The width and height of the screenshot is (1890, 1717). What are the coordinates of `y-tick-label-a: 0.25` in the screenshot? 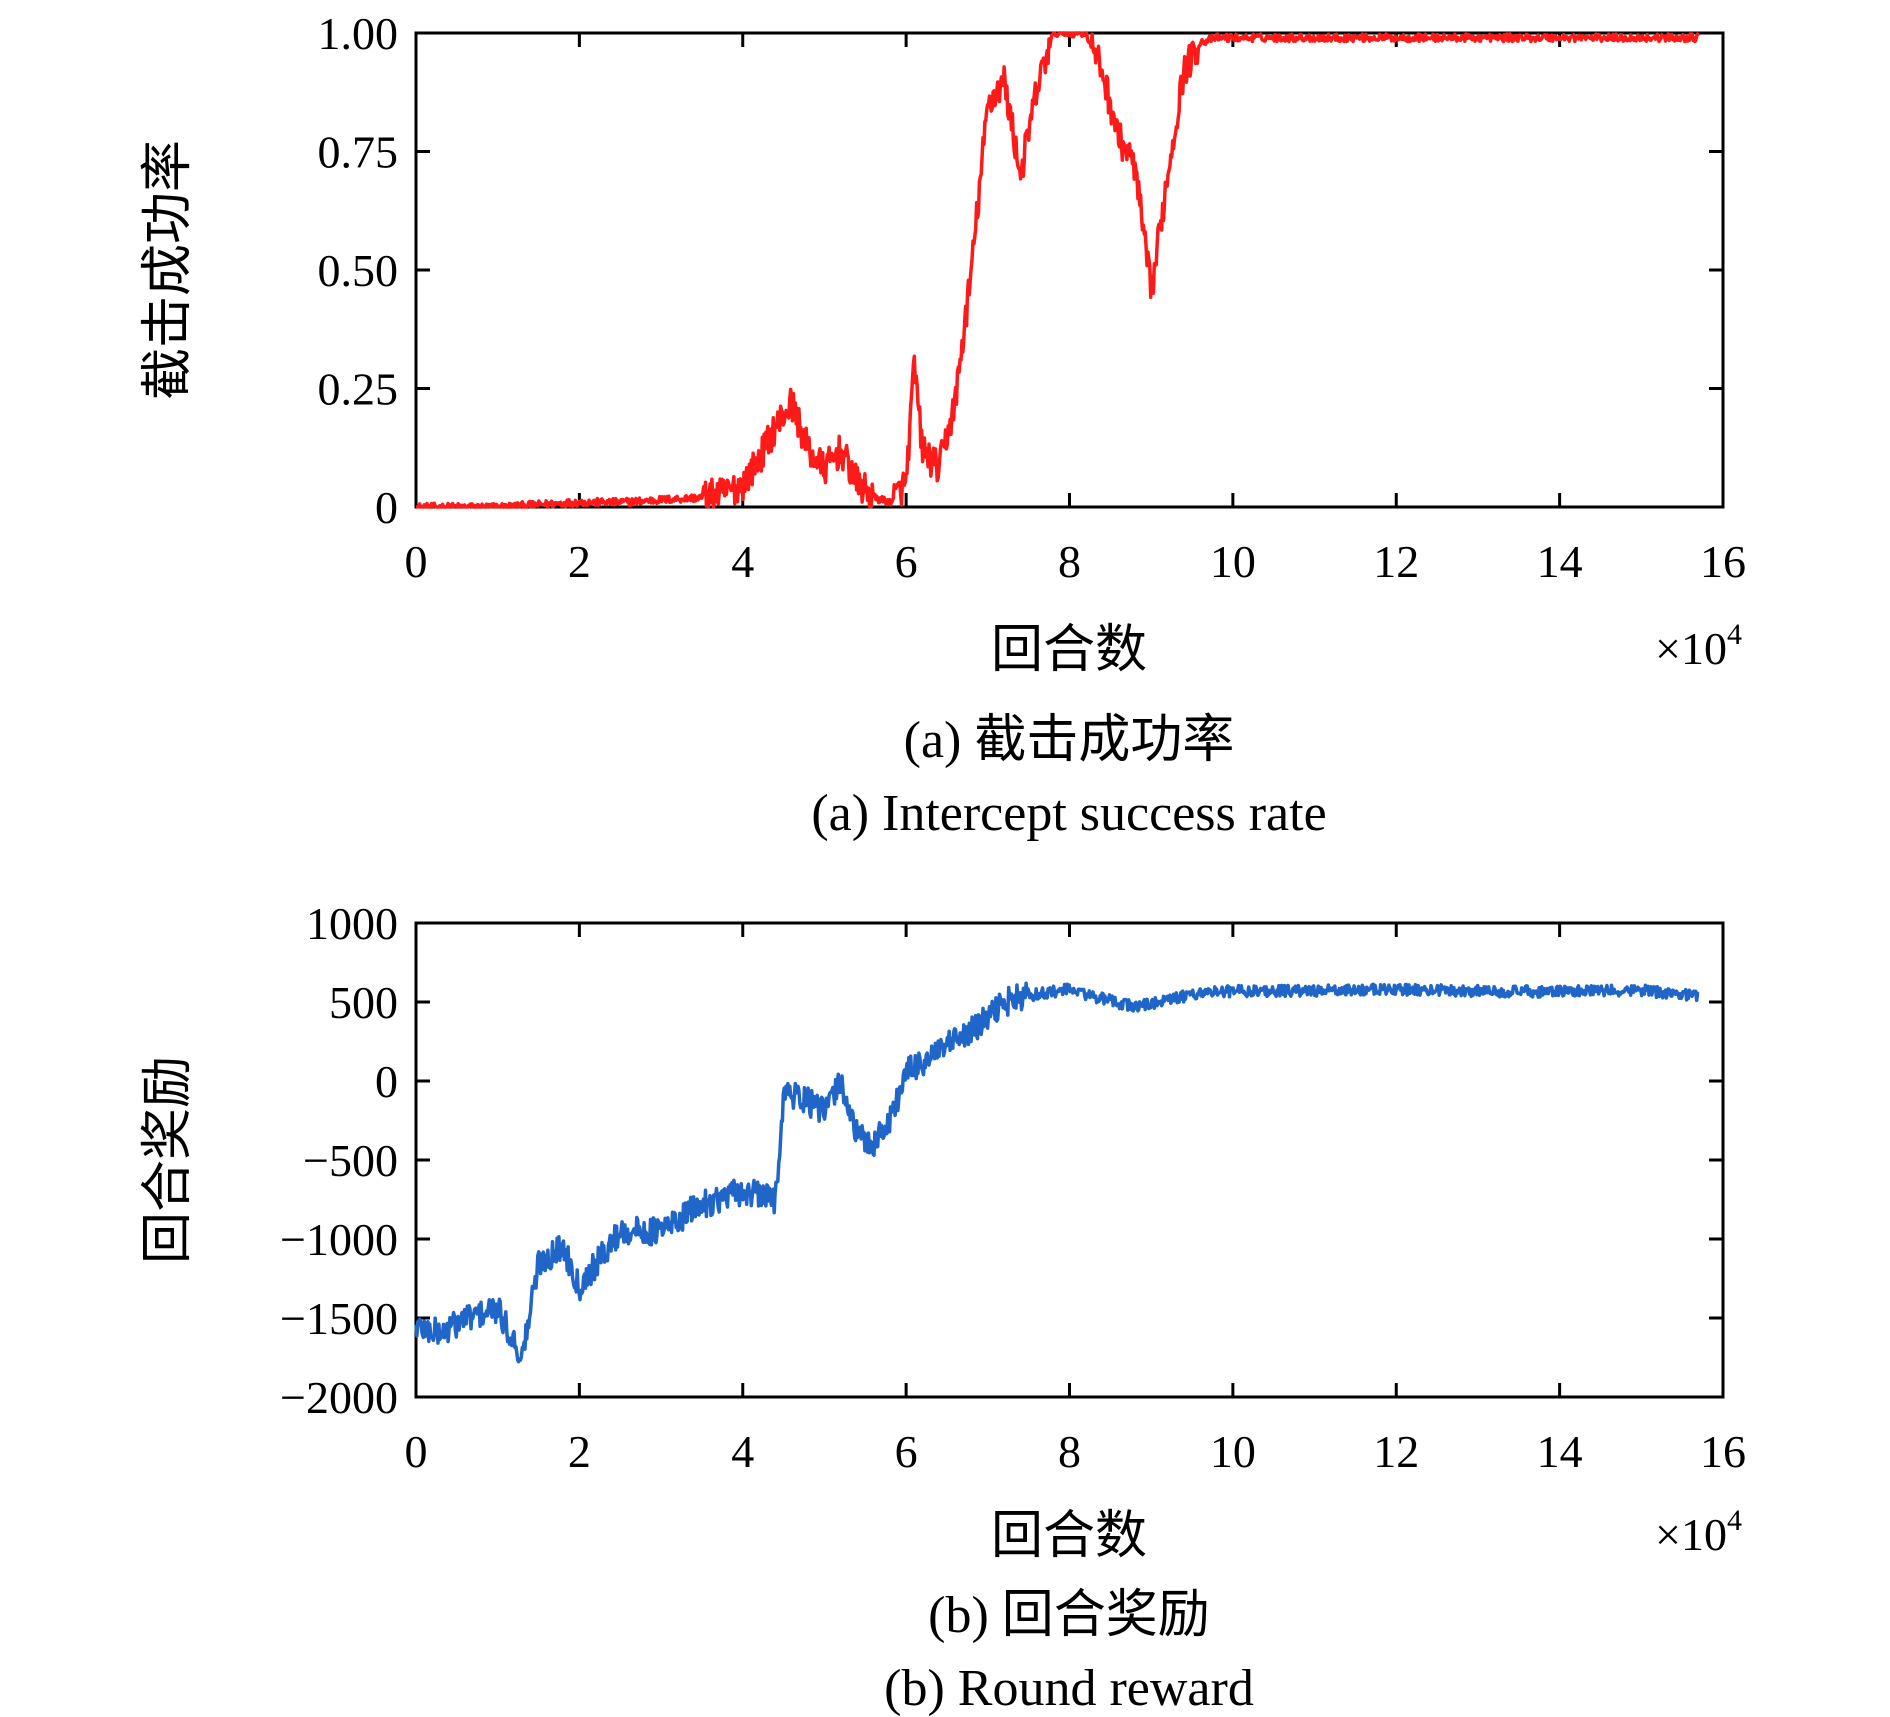 It's located at (358, 389).